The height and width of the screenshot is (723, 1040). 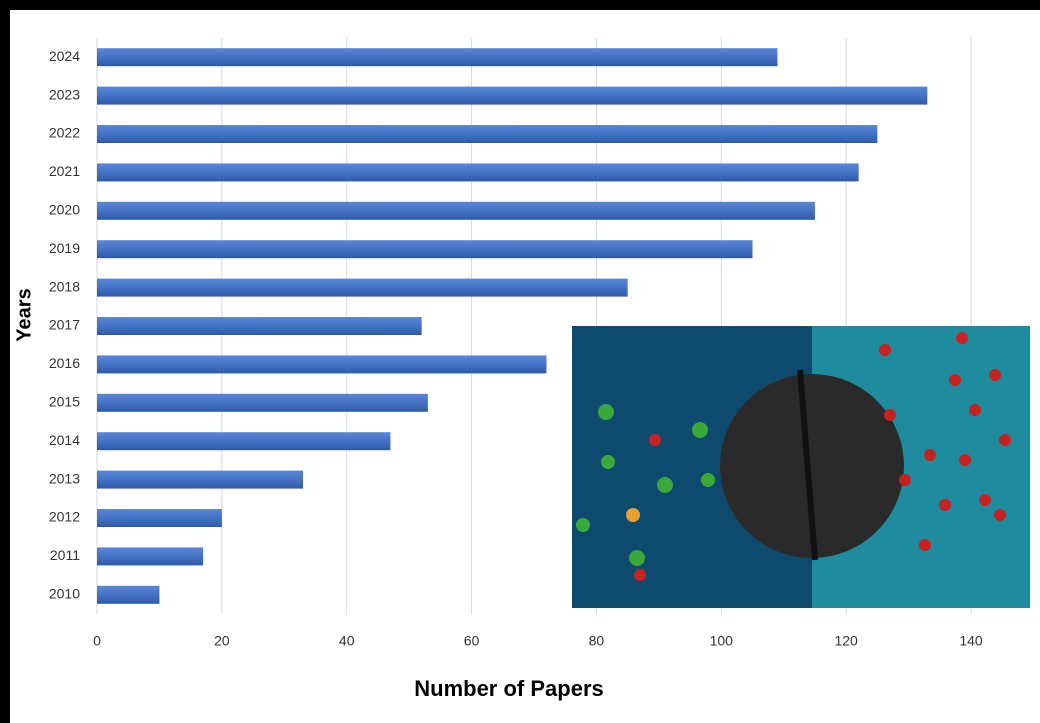 I want to click on y-axis-label: Years, so click(x=24, y=314).